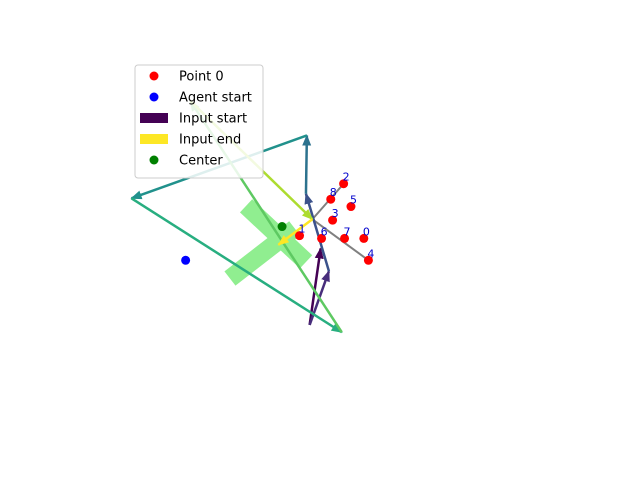 This screenshot has height=484, width=640. What do you see at coordinates (154, 139) in the screenshot?
I see `legend-swatch-input-end` at bounding box center [154, 139].